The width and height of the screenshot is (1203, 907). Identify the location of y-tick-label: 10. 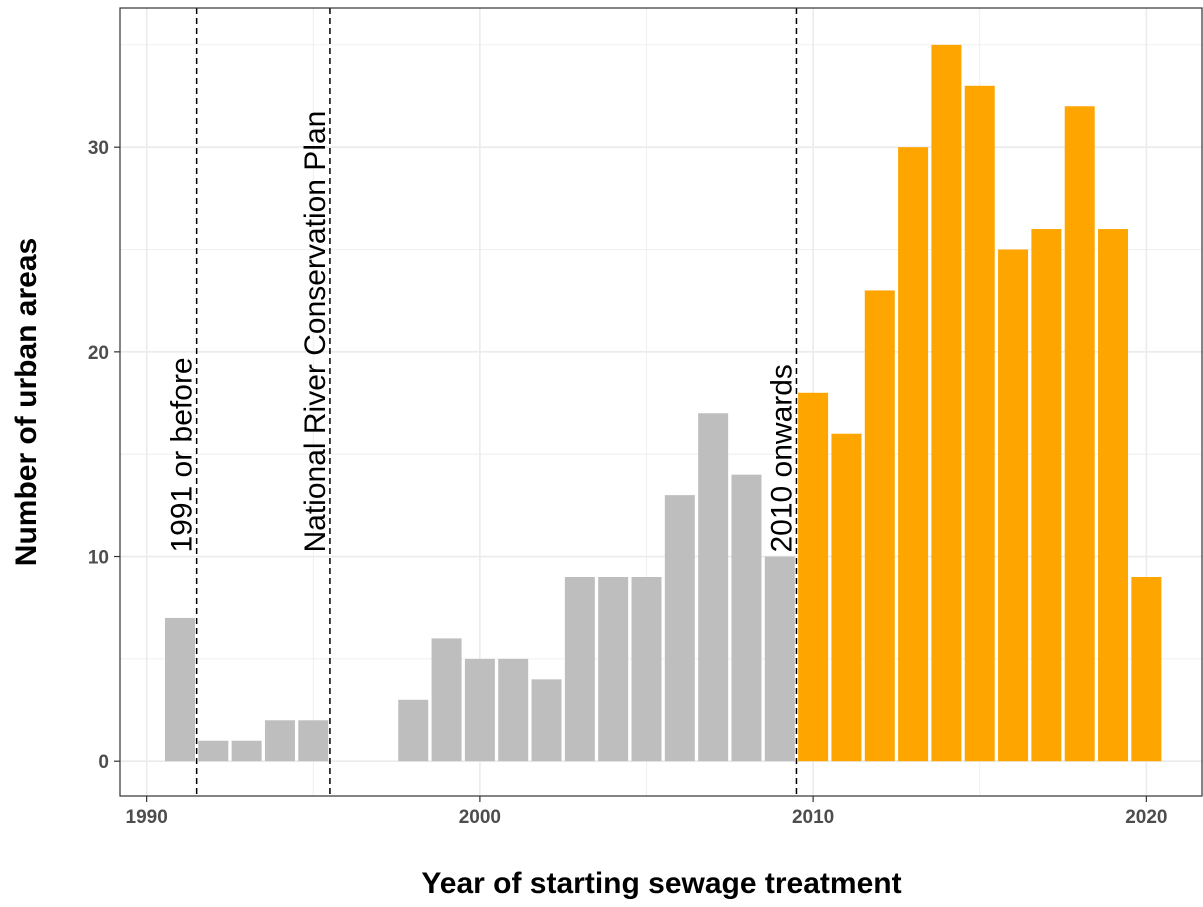
(98, 558).